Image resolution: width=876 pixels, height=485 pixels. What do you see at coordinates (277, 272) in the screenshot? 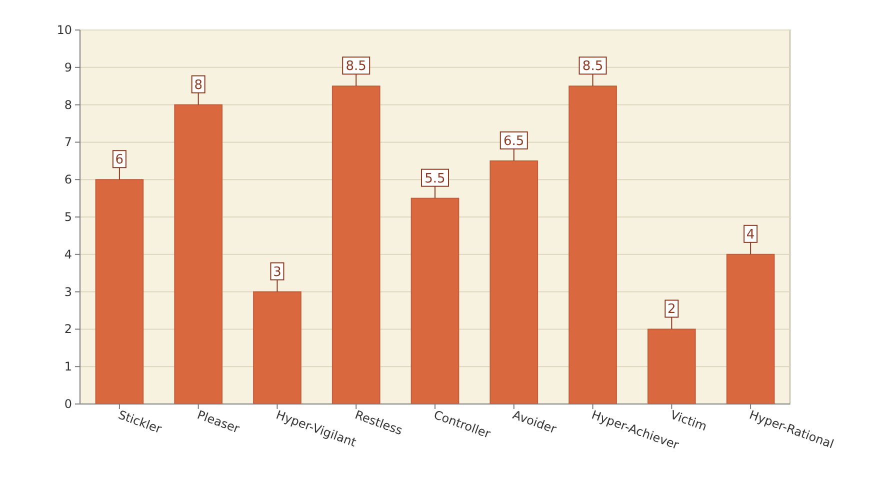
I see `data-label: 3` at bounding box center [277, 272].